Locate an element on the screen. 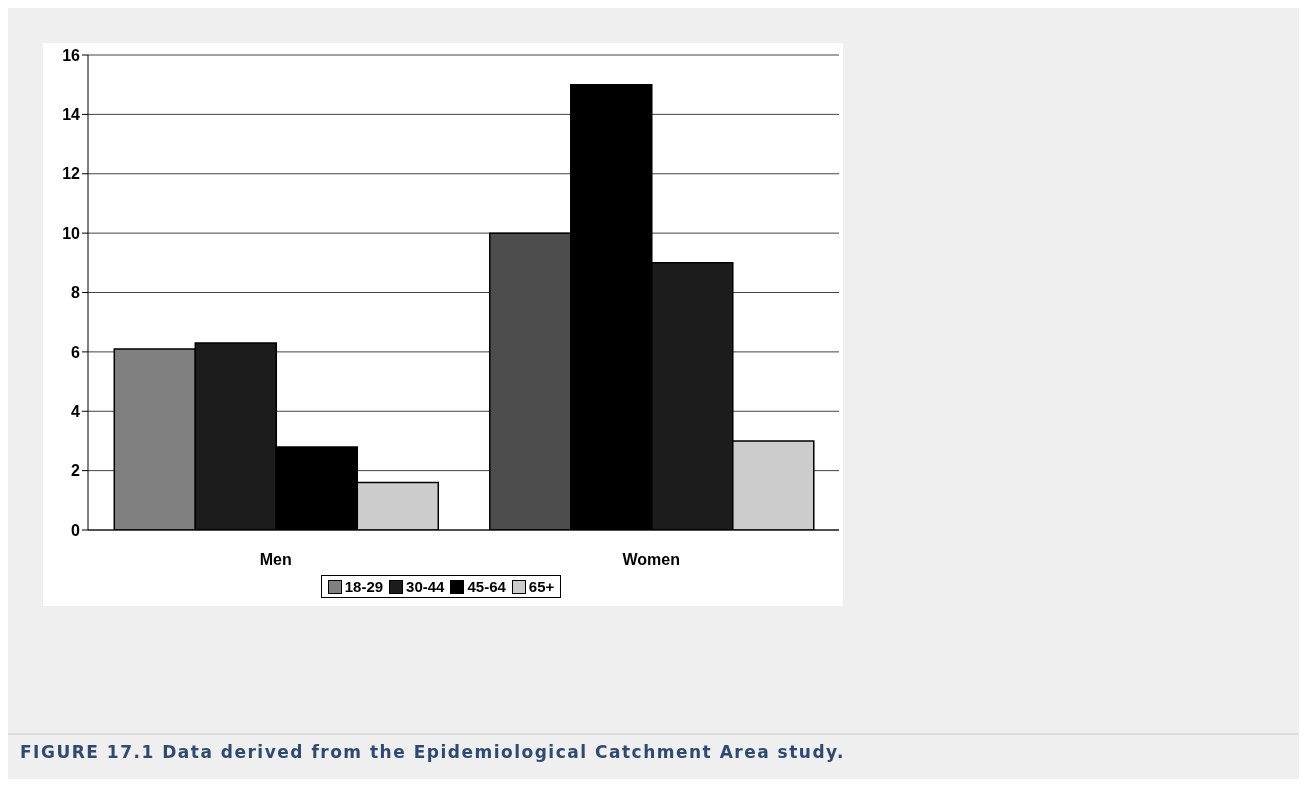 The image size is (1307, 787). y-tick-label: 10 is located at coordinates (71, 233).